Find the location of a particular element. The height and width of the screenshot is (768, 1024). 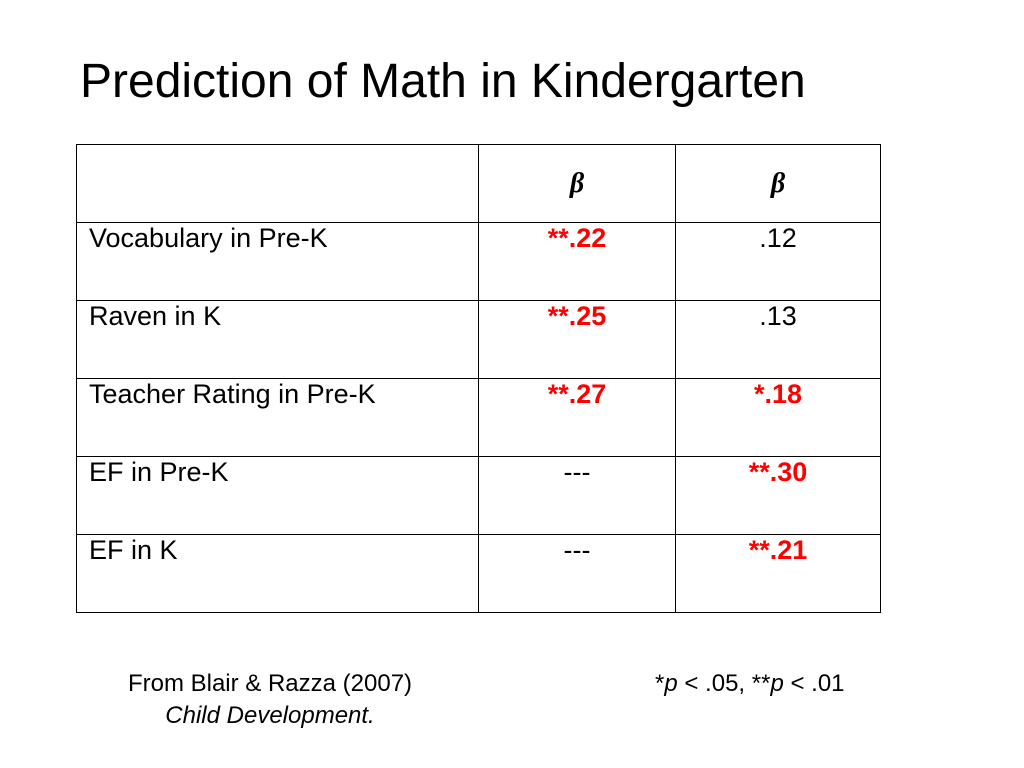

coefficient-cell: *.18 is located at coordinates (778, 417).